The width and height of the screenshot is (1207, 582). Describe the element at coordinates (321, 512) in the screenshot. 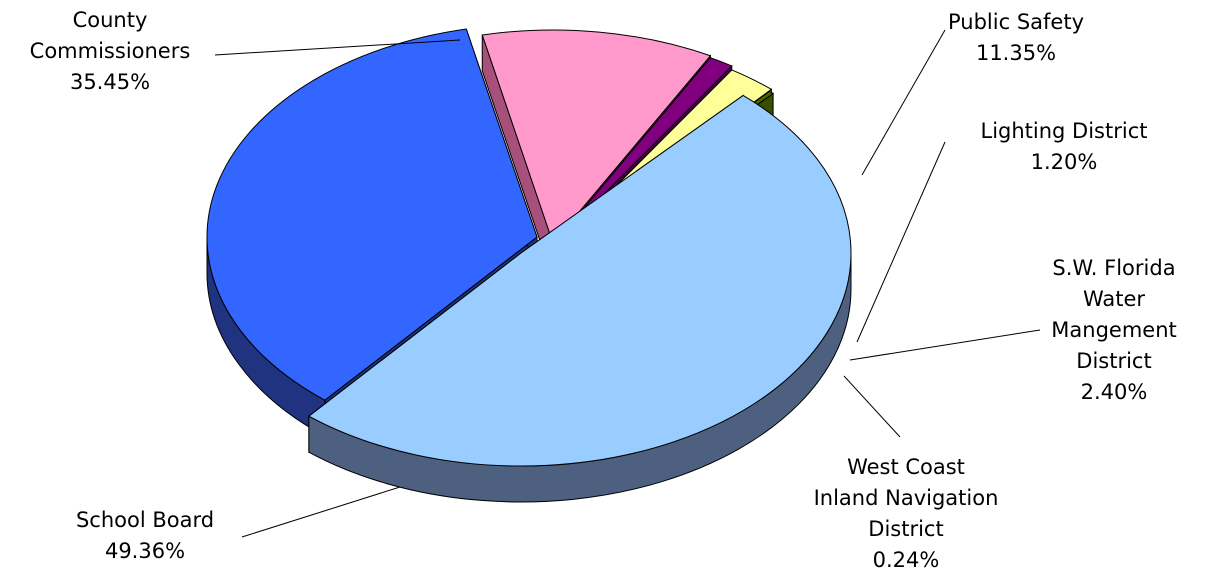

I see `leader-line-school-board` at that location.